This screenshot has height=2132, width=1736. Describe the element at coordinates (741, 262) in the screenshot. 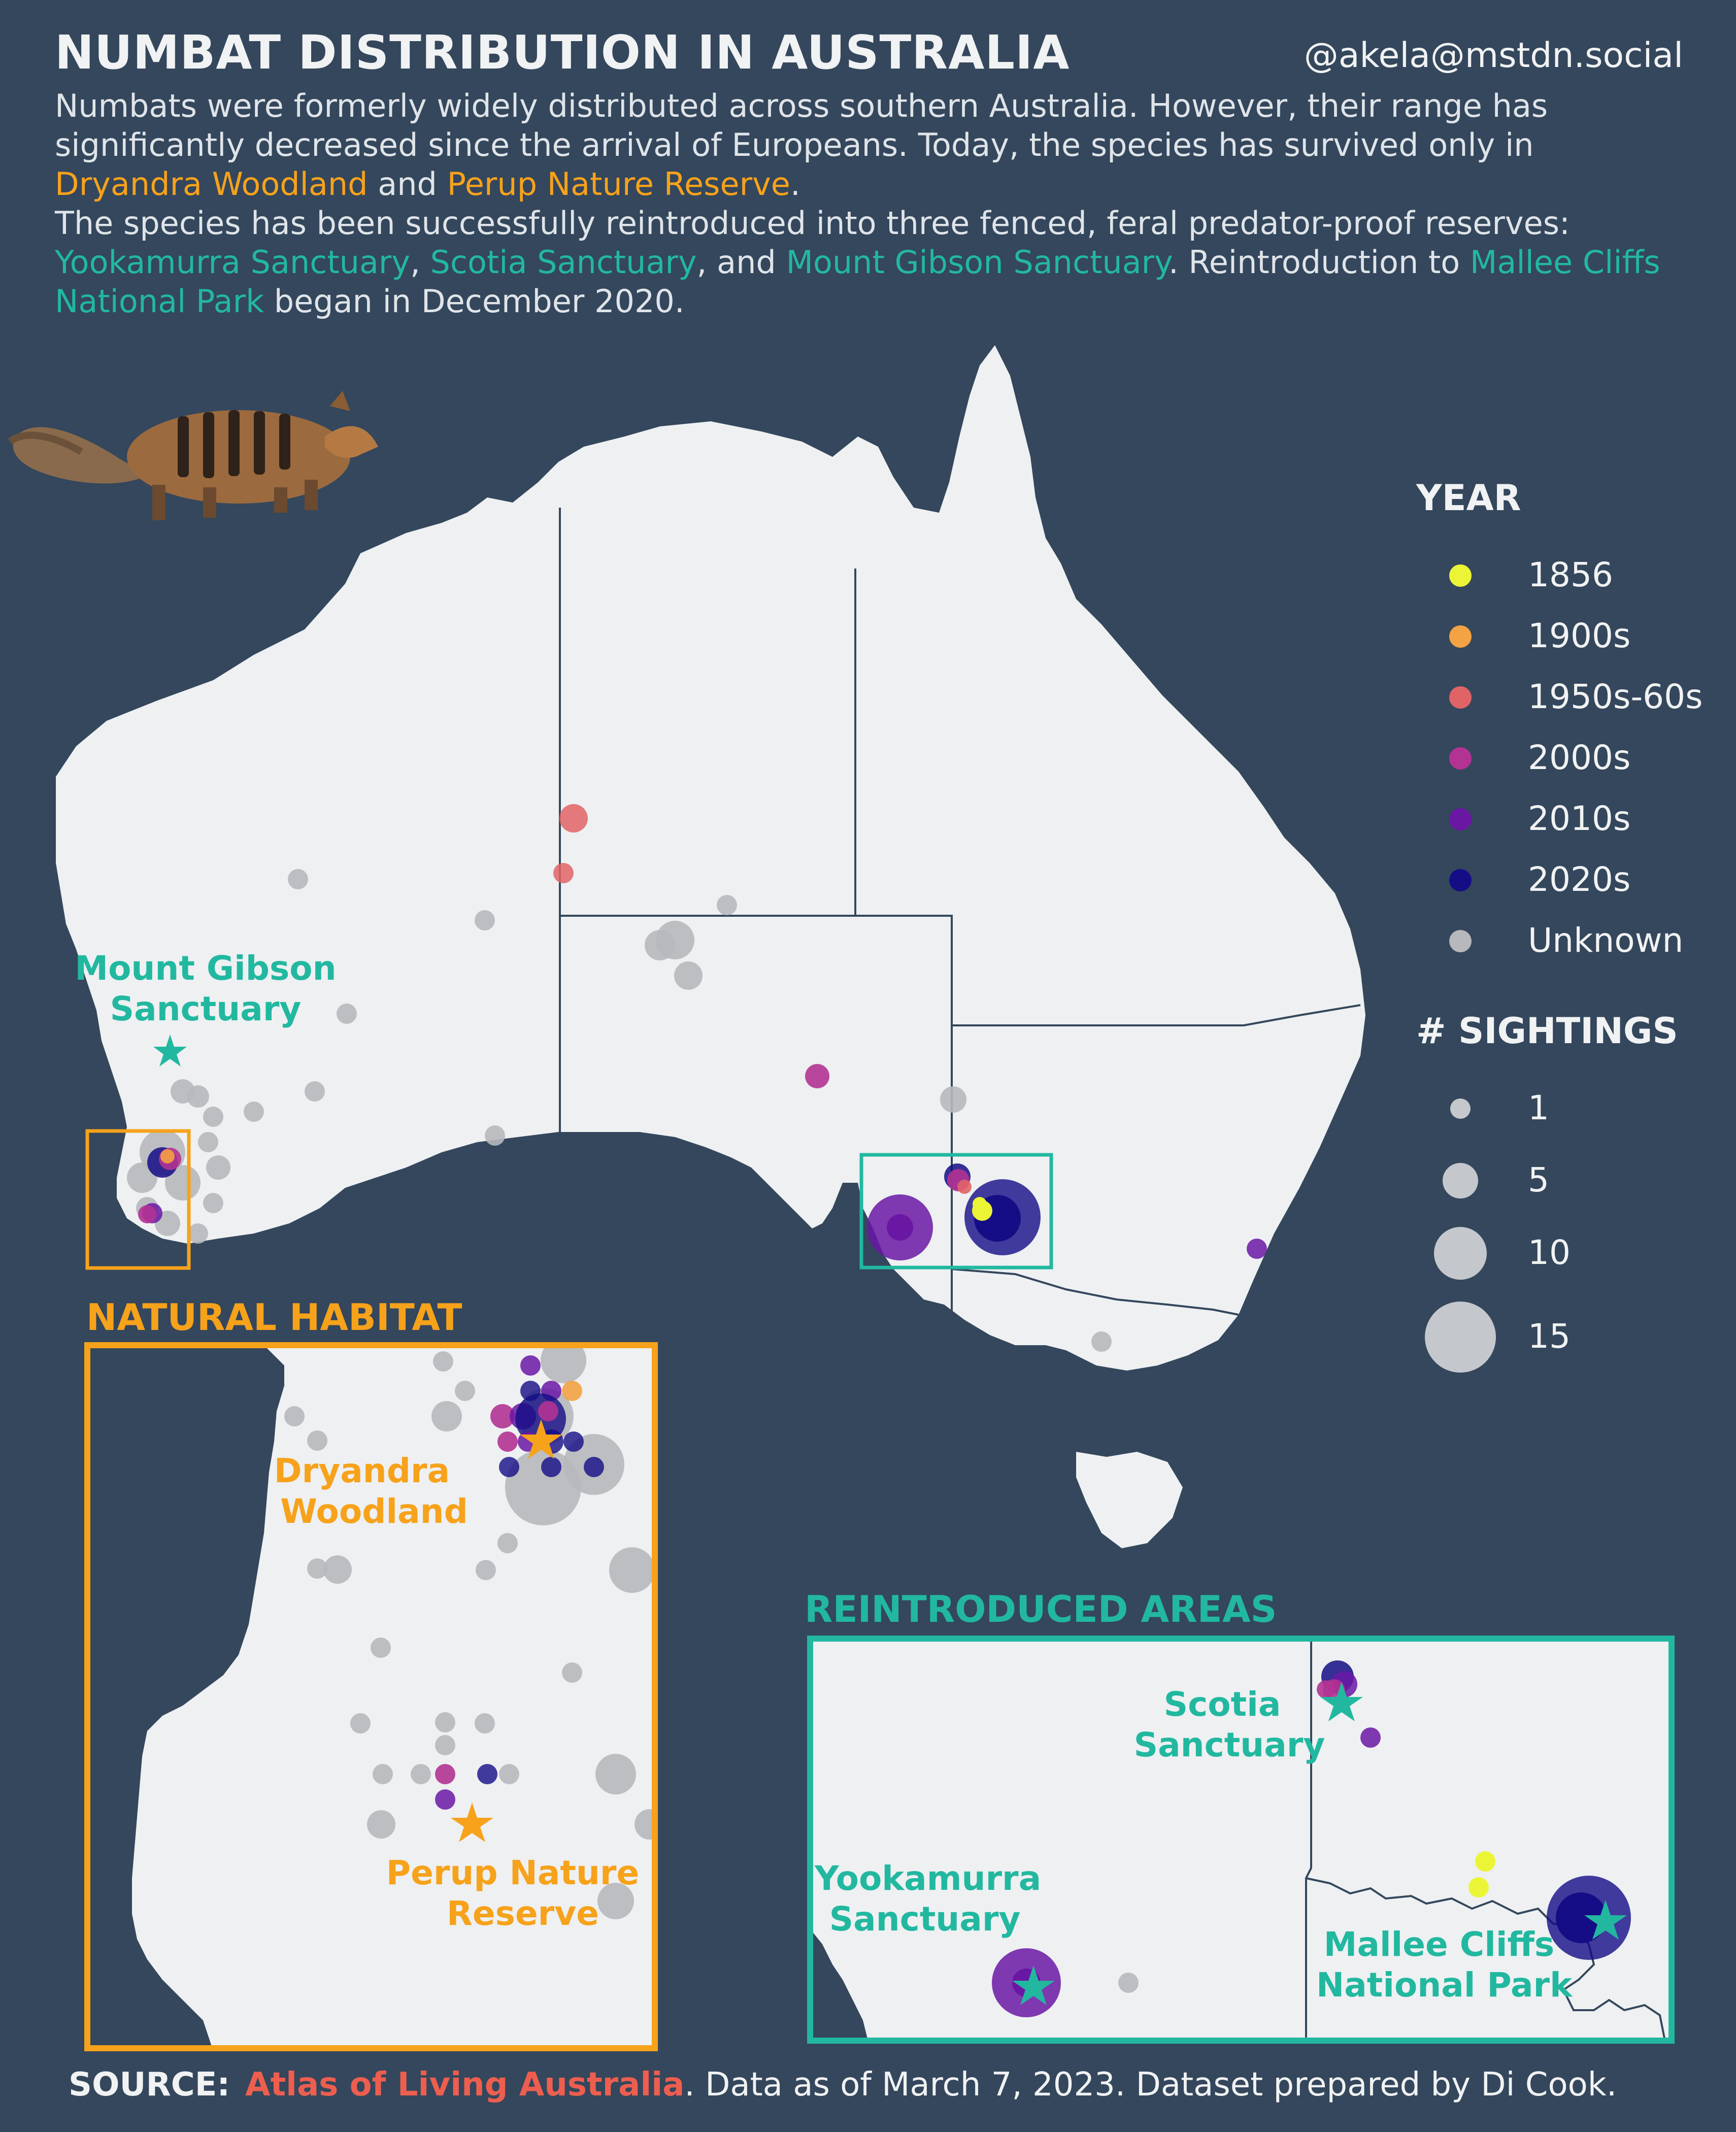

I see `intro-part: , and` at that location.